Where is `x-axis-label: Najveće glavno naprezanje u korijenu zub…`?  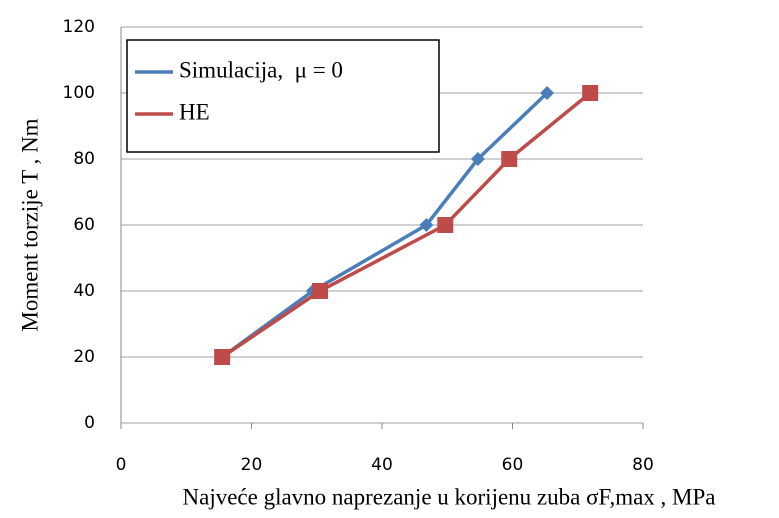
x-axis-label: Najveće glavno naprezanje u korijenu zub… is located at coordinates (449, 496).